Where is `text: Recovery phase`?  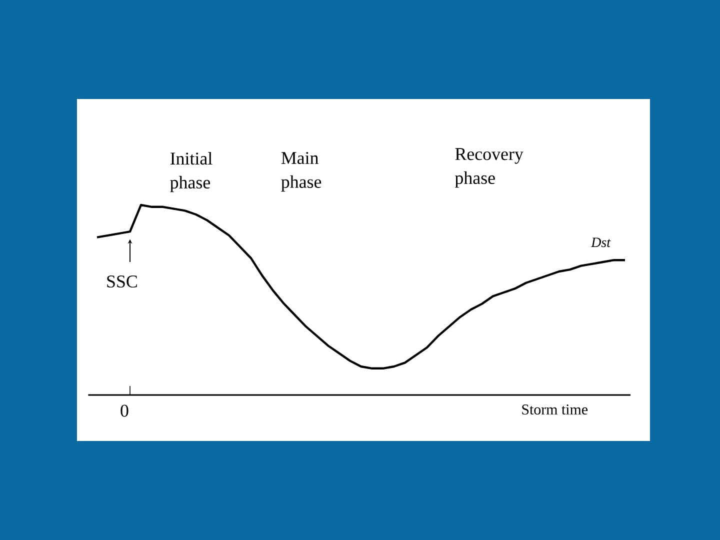
text: Recovery phase is located at coordinates (489, 168).